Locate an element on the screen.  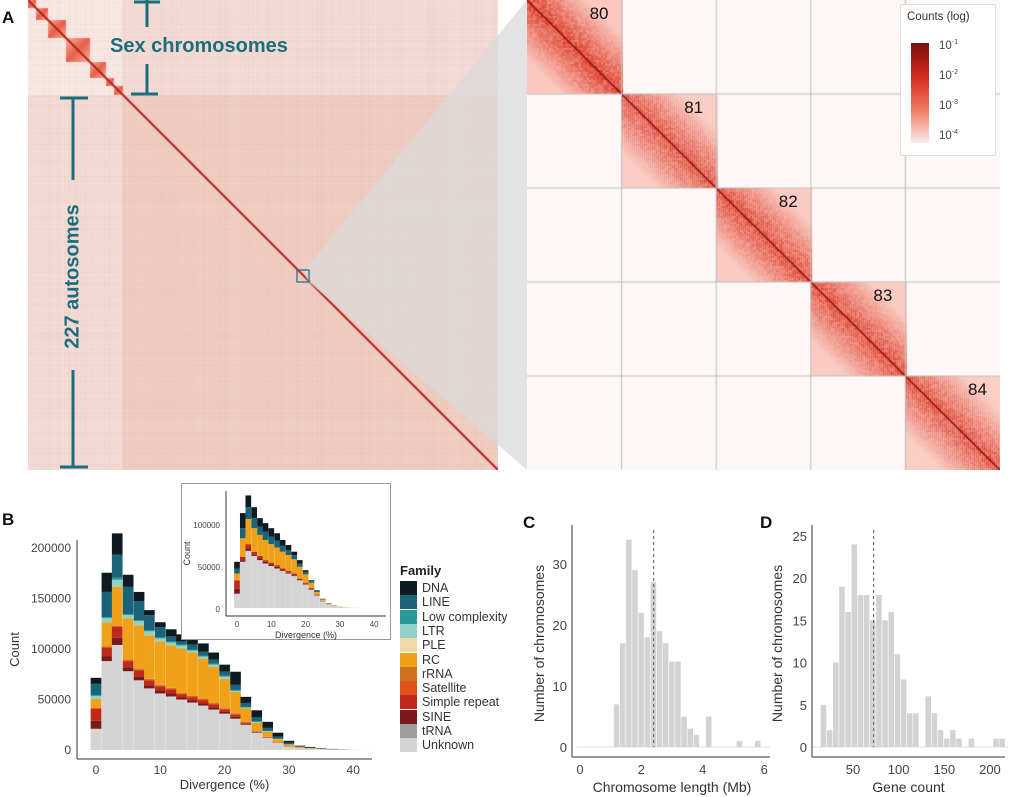
legend-label: RC is located at coordinates (431, 659).